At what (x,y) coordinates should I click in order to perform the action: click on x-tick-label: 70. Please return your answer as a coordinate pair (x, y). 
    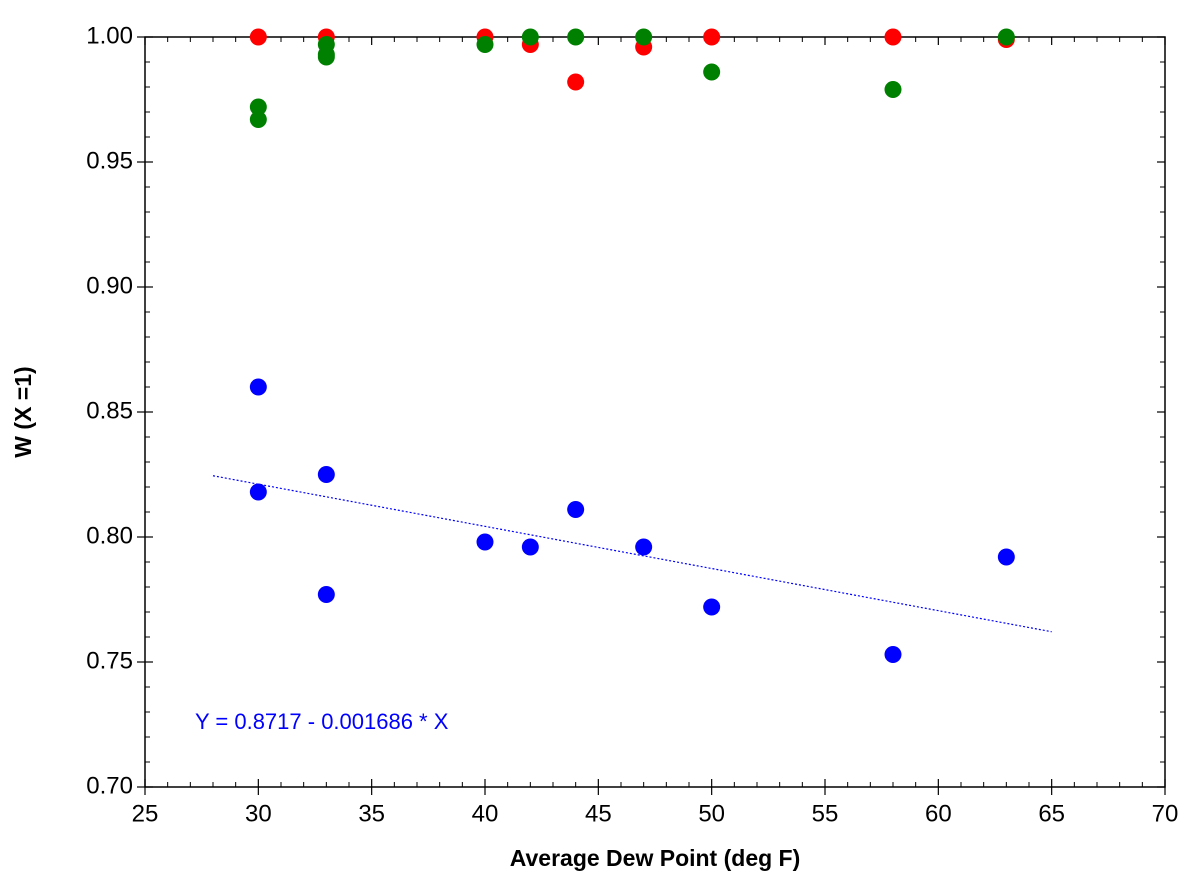
    Looking at the image, I should click on (1165, 813).